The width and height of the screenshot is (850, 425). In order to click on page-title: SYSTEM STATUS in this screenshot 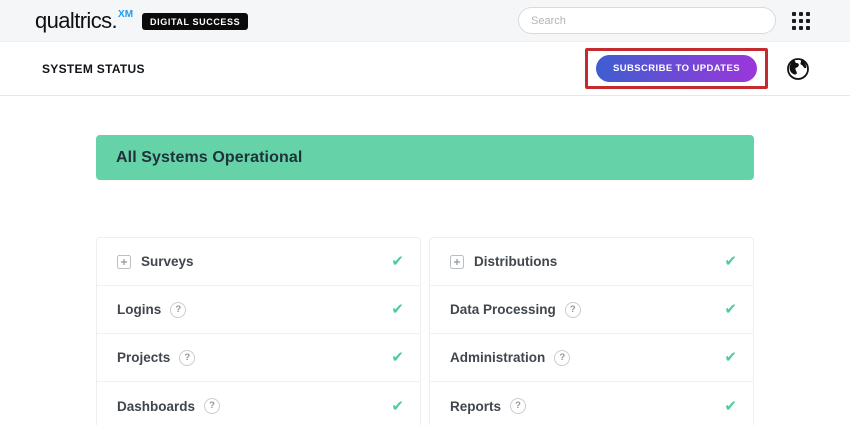, I will do `click(93, 68)`.